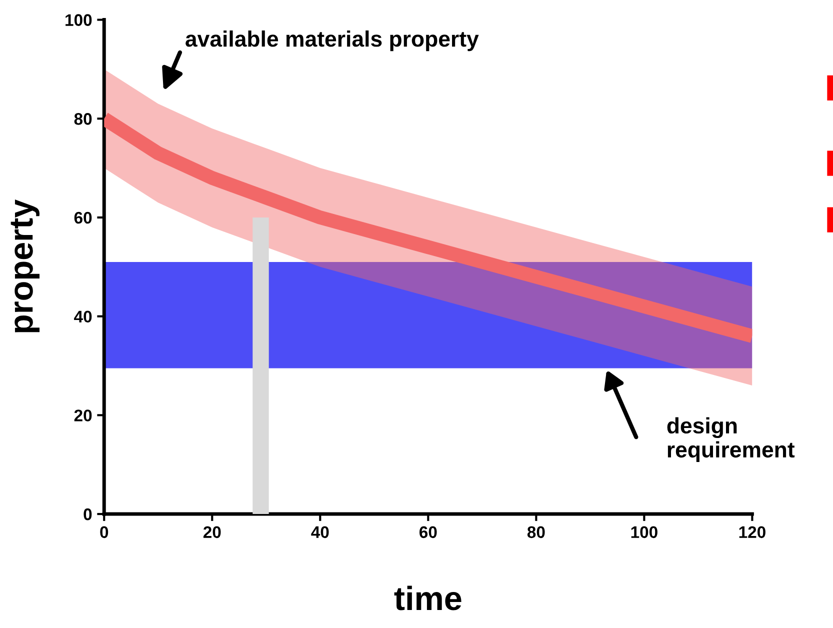 The width and height of the screenshot is (833, 628). Describe the element at coordinates (332, 41) in the screenshot. I see `annotation: available materials property` at that location.